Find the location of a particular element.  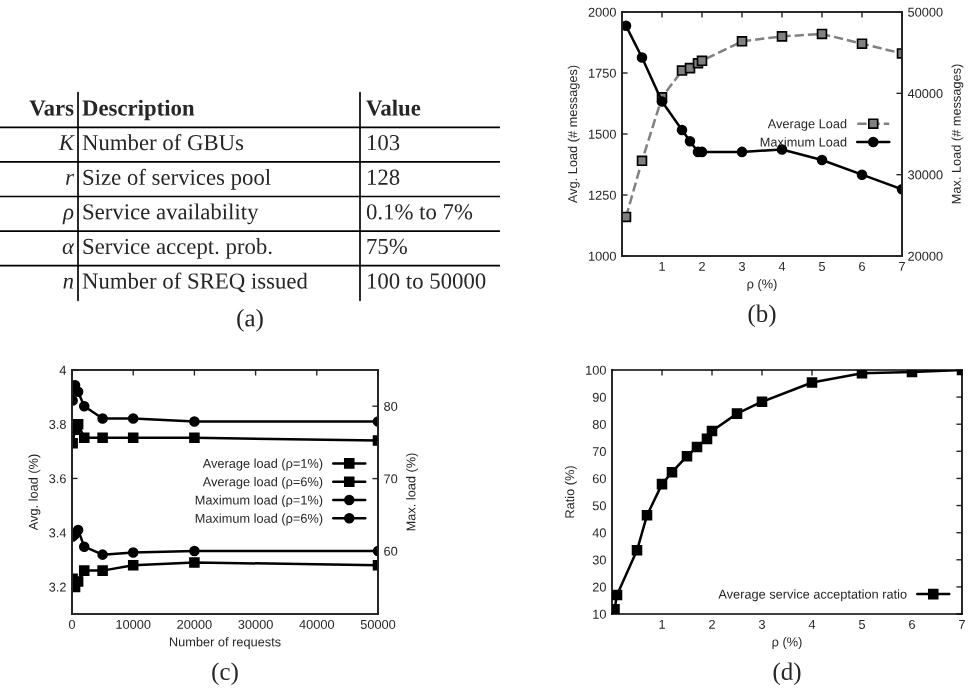

text: 103 is located at coordinates (384, 142).